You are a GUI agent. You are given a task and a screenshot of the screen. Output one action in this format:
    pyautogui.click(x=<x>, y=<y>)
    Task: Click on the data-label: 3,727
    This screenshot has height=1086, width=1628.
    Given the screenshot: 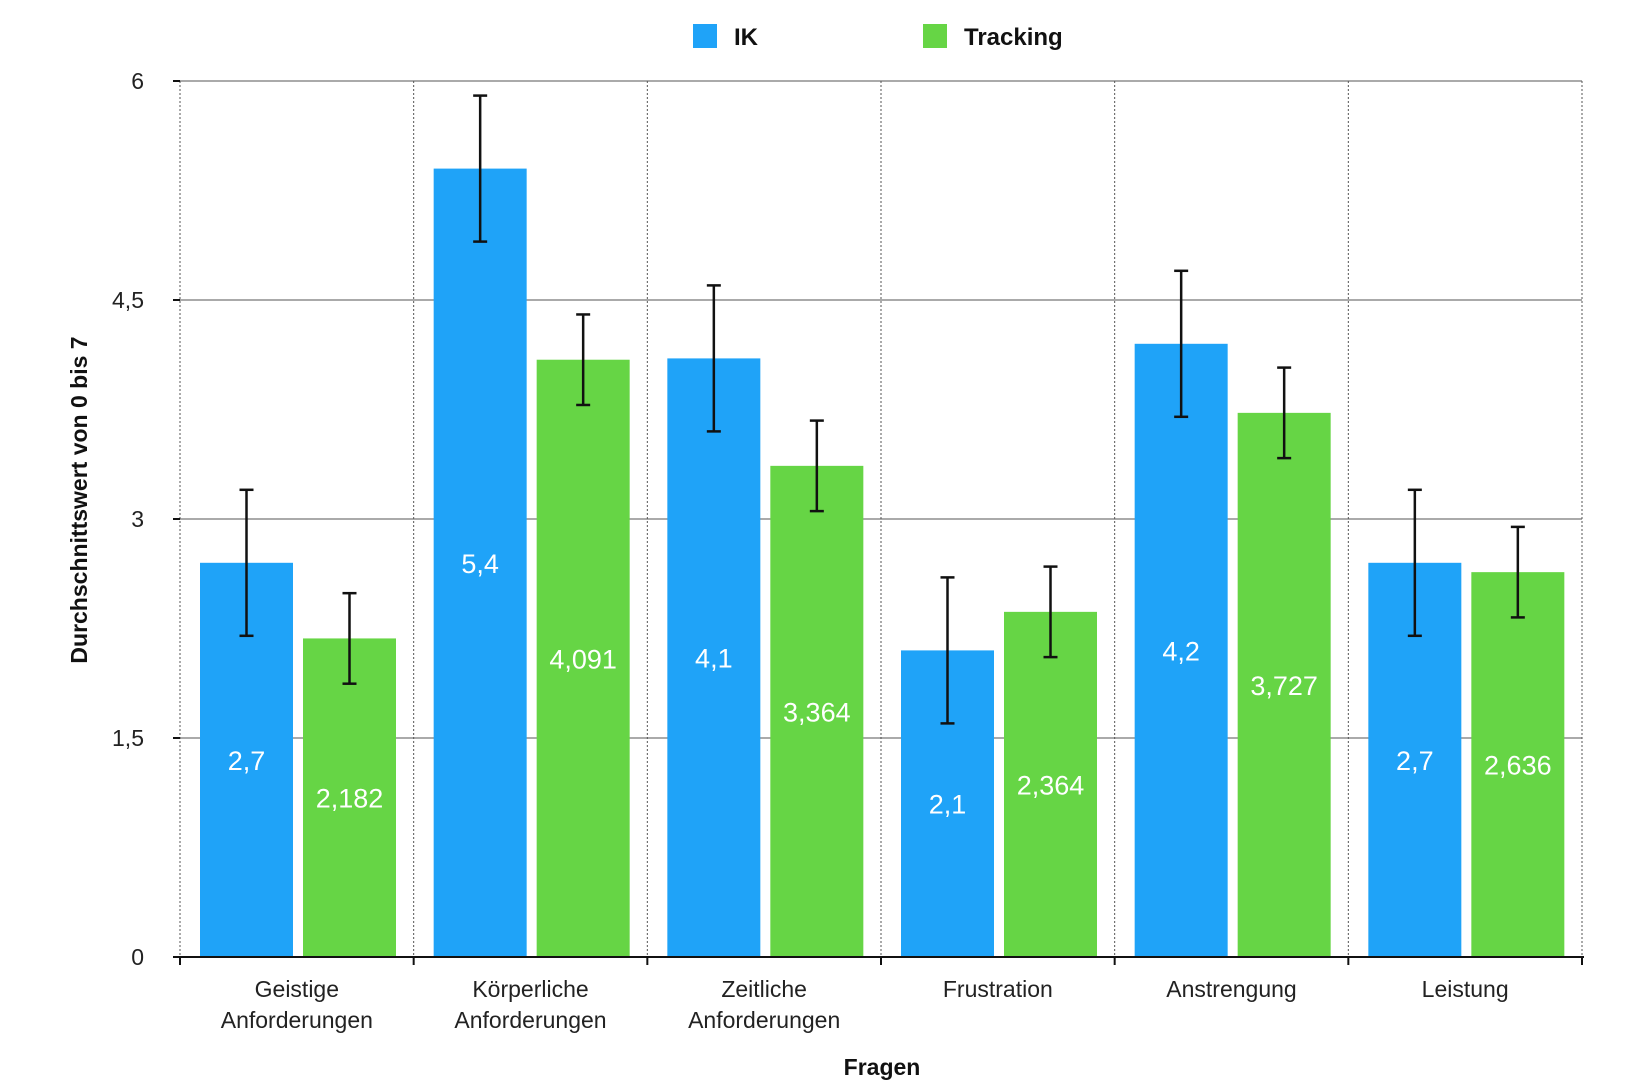 What is the action you would take?
    pyautogui.click(x=1284, y=686)
    